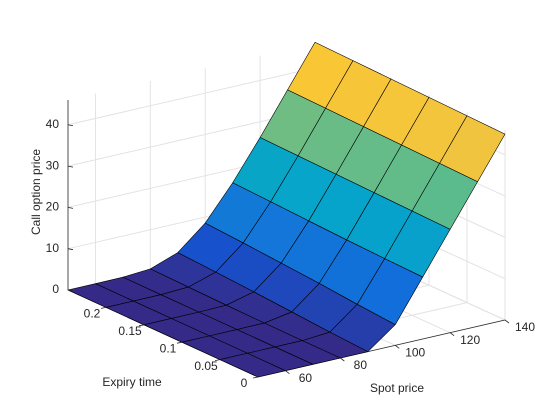  What do you see at coordinates (306, 378) in the screenshot?
I see `x-tick-label: 60` at bounding box center [306, 378].